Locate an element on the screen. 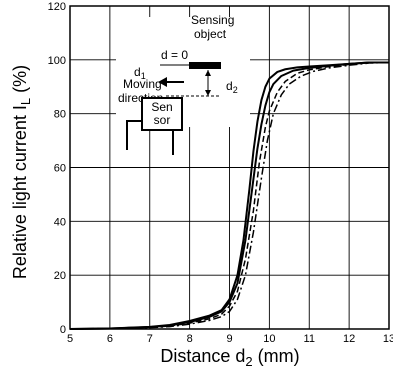 The height and width of the screenshot is (372, 393). inset-d2-text: d is located at coordinates (229, 86).